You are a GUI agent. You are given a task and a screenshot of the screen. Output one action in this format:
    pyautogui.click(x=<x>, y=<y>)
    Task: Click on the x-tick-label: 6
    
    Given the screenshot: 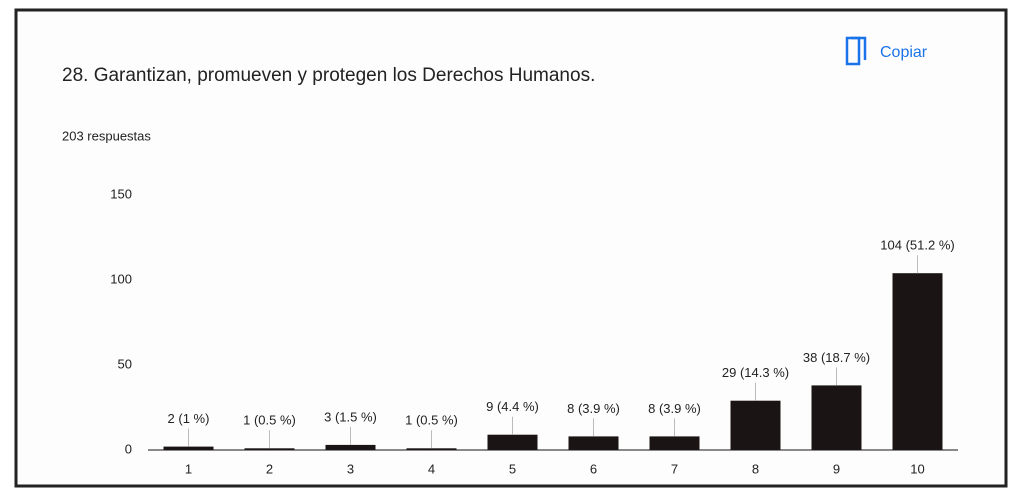 What is the action you would take?
    pyautogui.click(x=593, y=468)
    